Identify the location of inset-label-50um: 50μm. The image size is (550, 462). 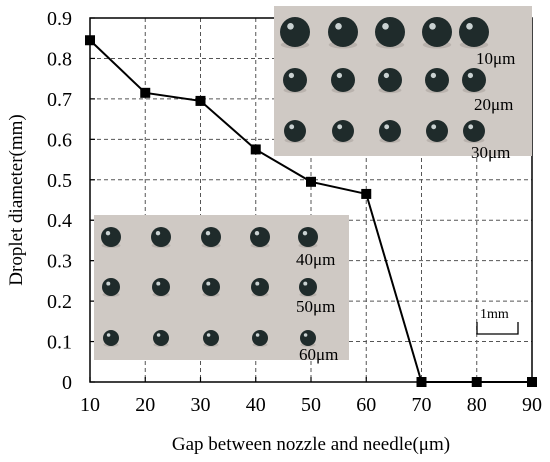
(315, 306).